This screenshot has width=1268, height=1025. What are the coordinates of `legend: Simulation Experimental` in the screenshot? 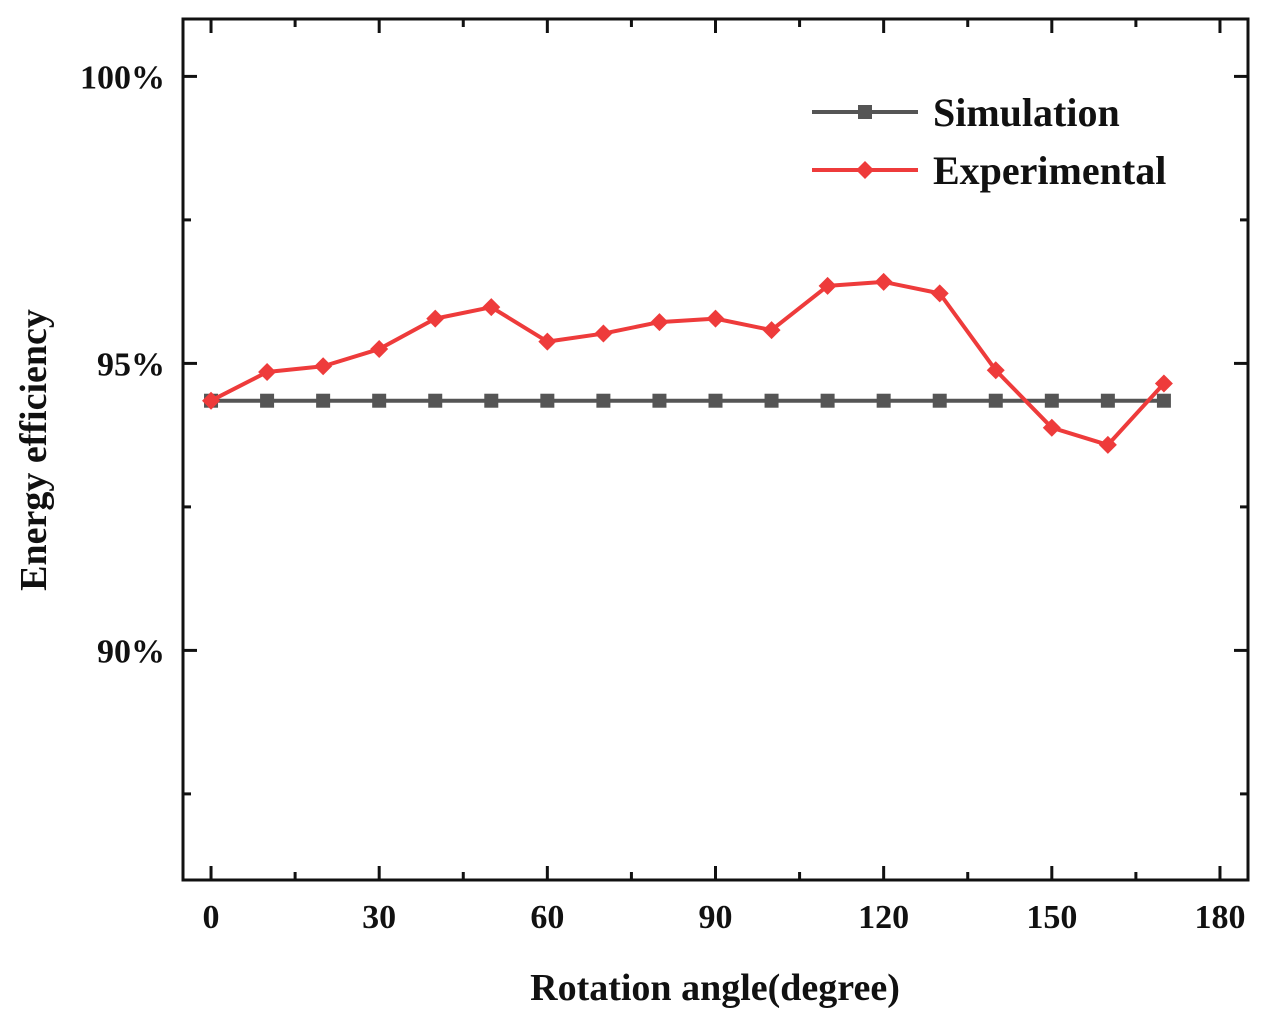 It's located at (989, 141).